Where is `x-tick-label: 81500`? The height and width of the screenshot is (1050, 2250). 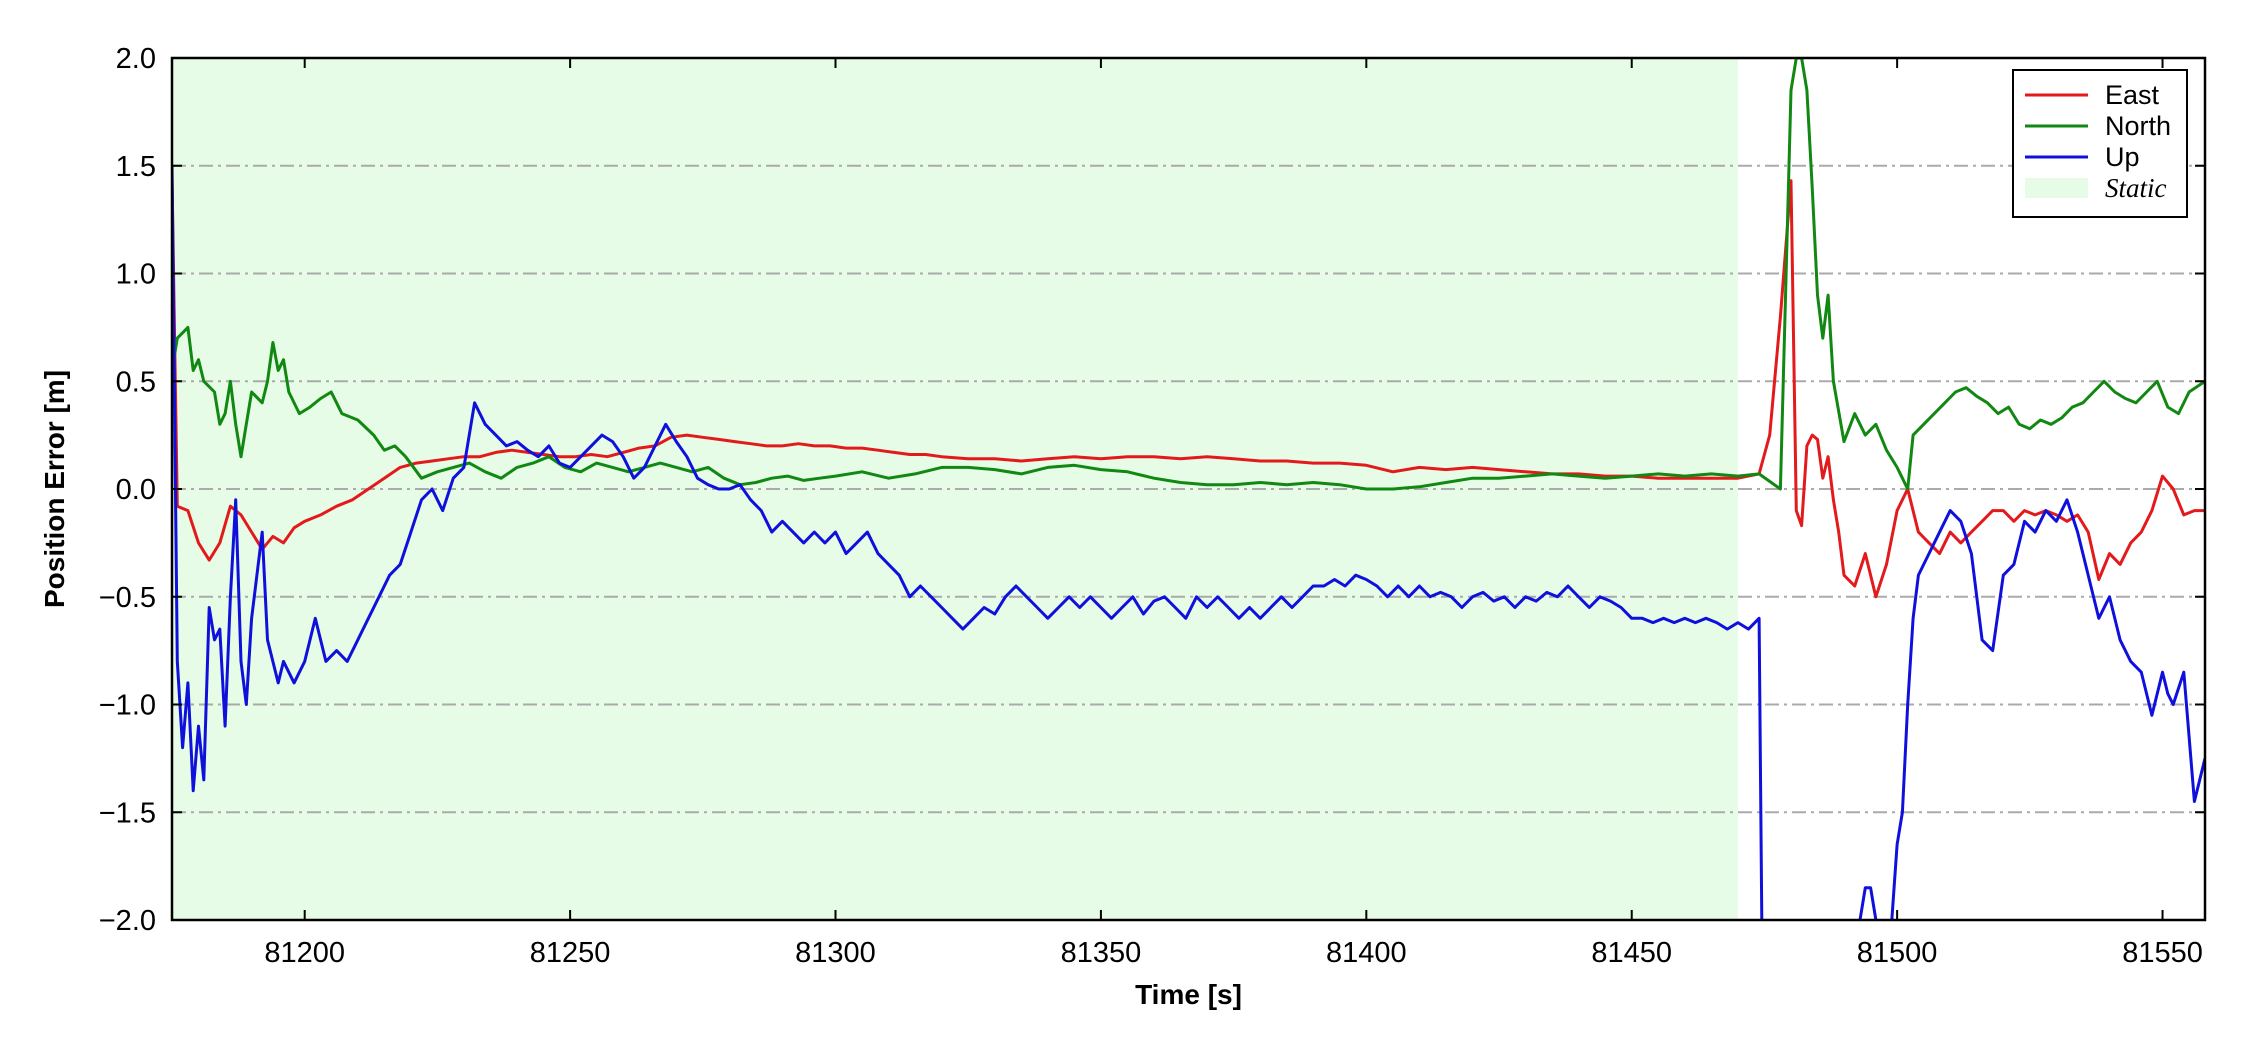
x-tick-label: 81500 is located at coordinates (1897, 953).